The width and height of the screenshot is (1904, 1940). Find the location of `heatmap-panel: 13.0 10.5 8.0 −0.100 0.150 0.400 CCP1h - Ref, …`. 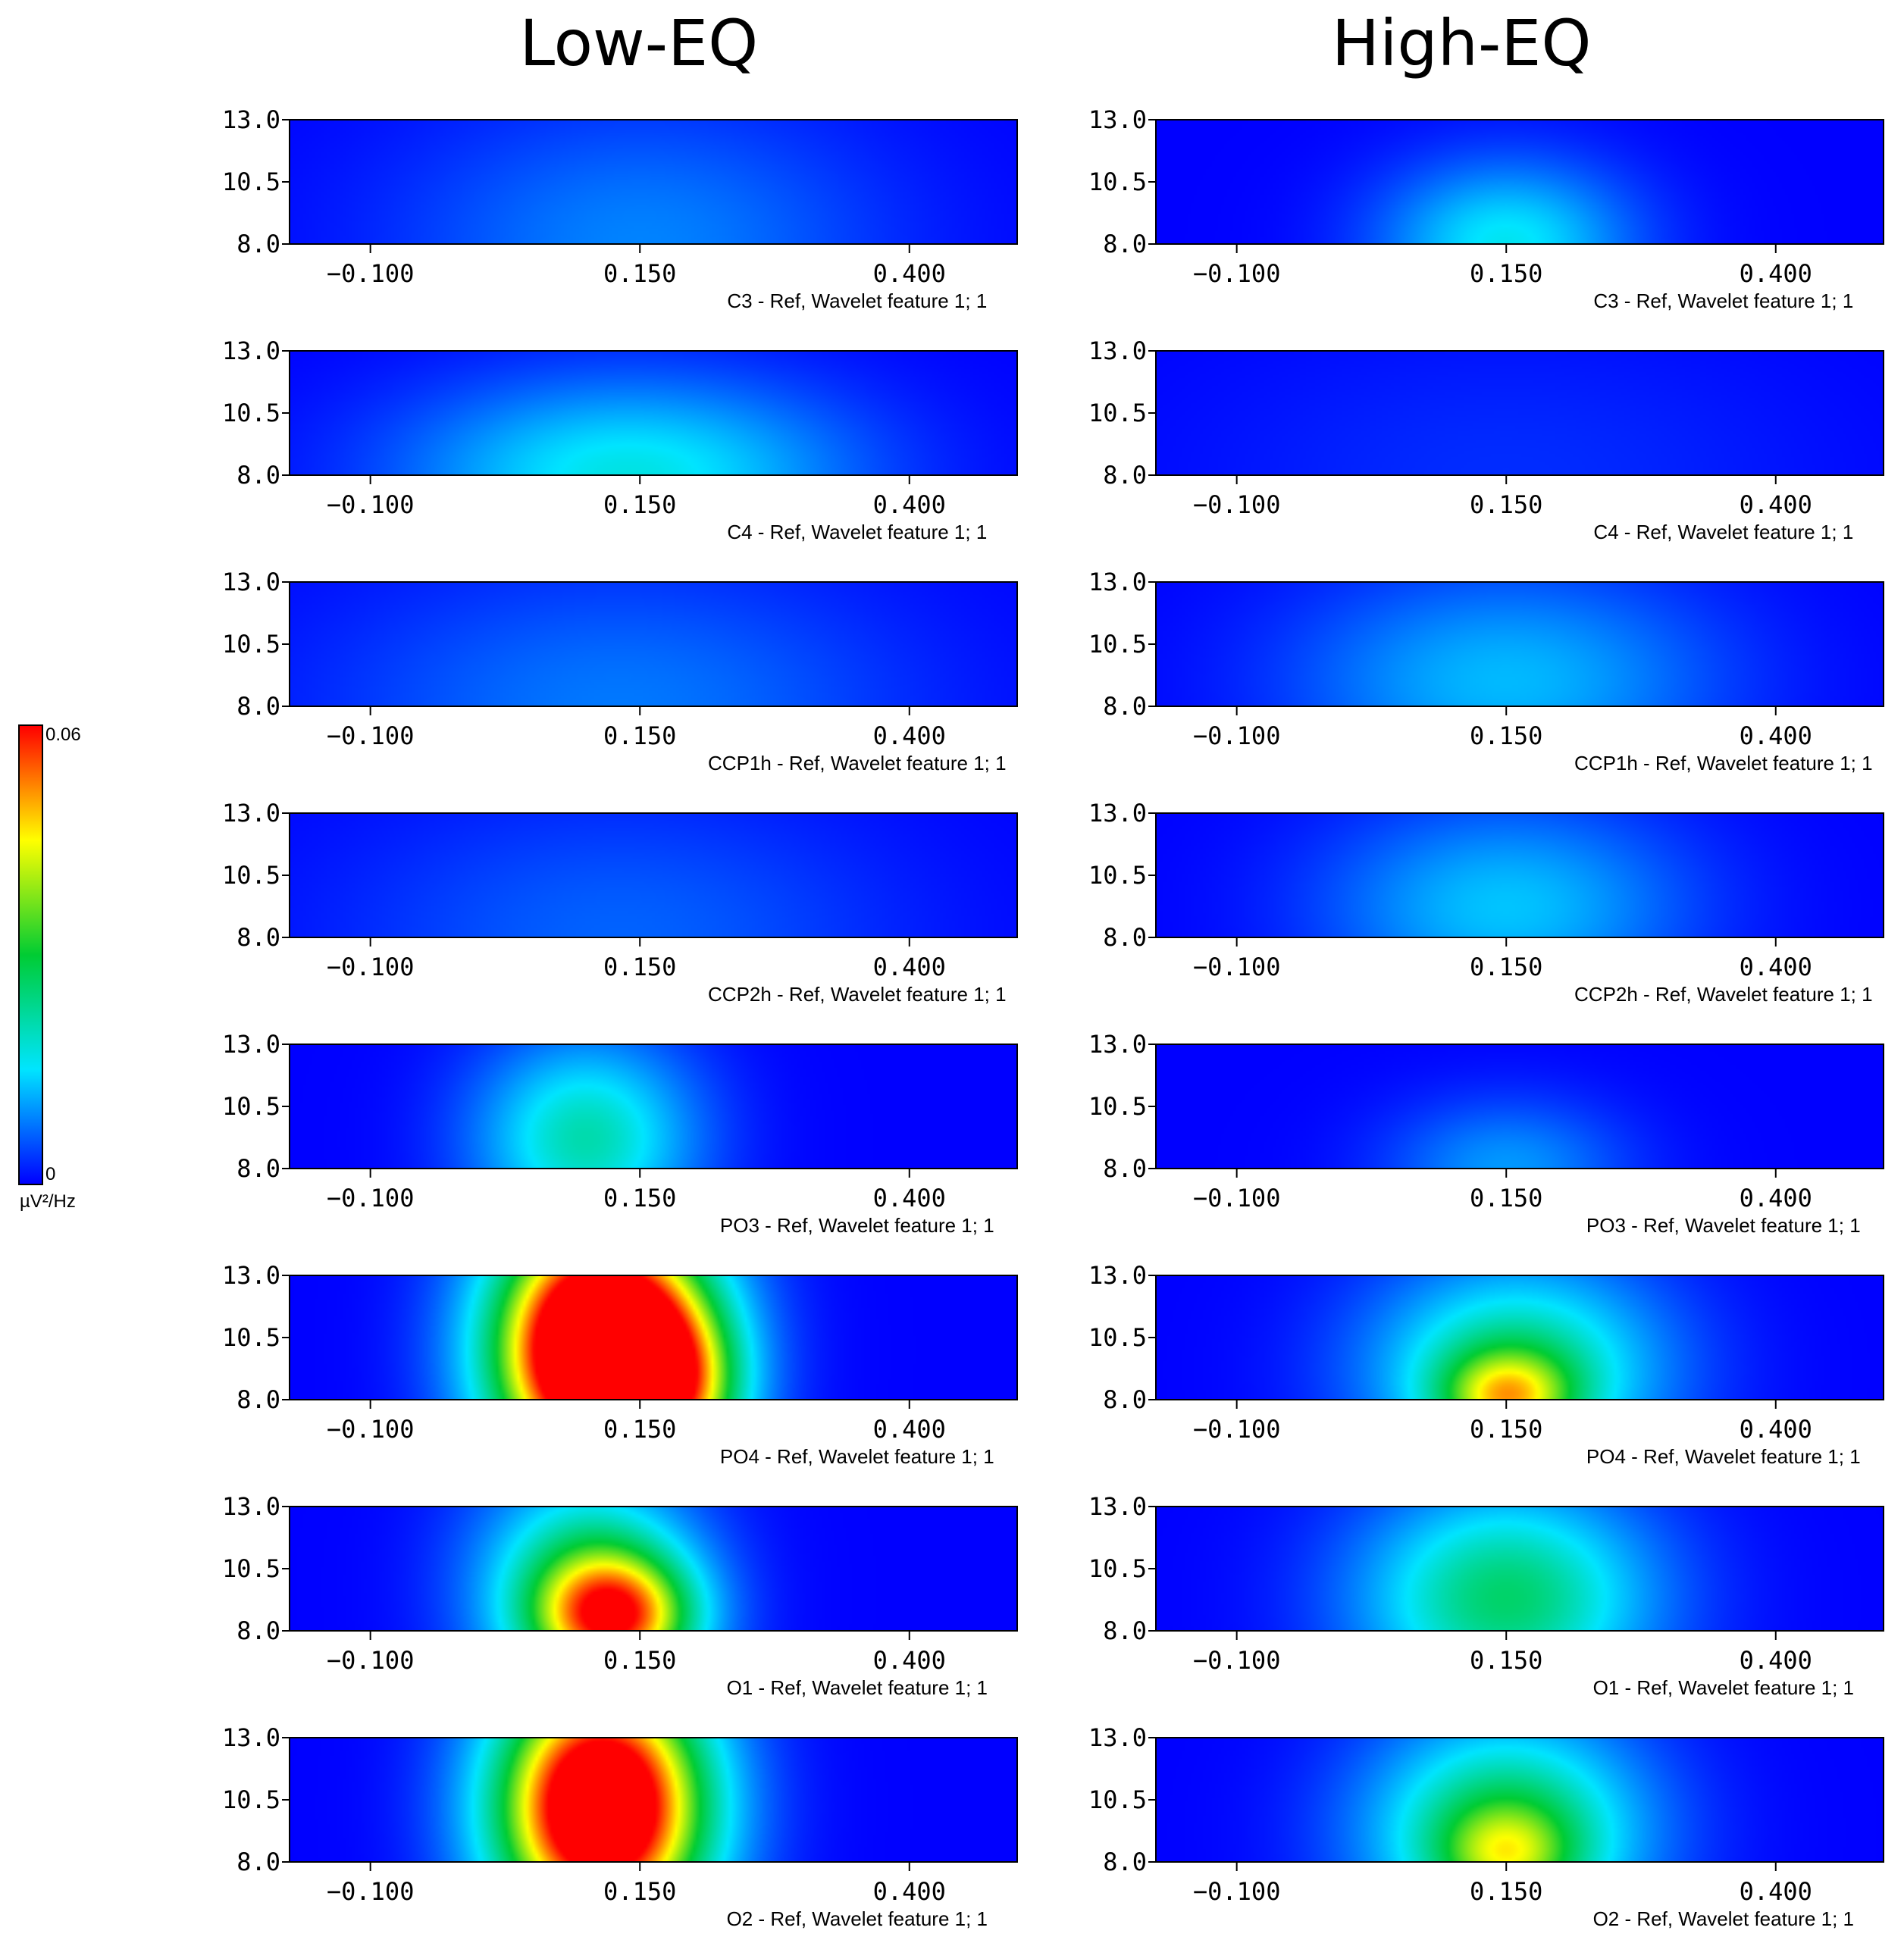

heatmap-panel: 13.0 10.5 8.0 −0.100 0.150 0.400 CCP1h - Ref, … is located at coordinates (1489, 671).